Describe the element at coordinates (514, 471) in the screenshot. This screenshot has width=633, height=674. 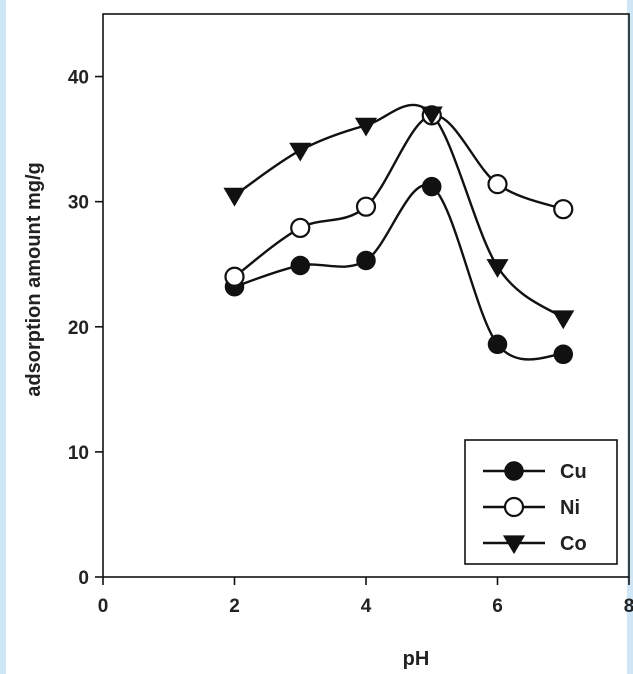
I see `legend-marker-cu` at that location.